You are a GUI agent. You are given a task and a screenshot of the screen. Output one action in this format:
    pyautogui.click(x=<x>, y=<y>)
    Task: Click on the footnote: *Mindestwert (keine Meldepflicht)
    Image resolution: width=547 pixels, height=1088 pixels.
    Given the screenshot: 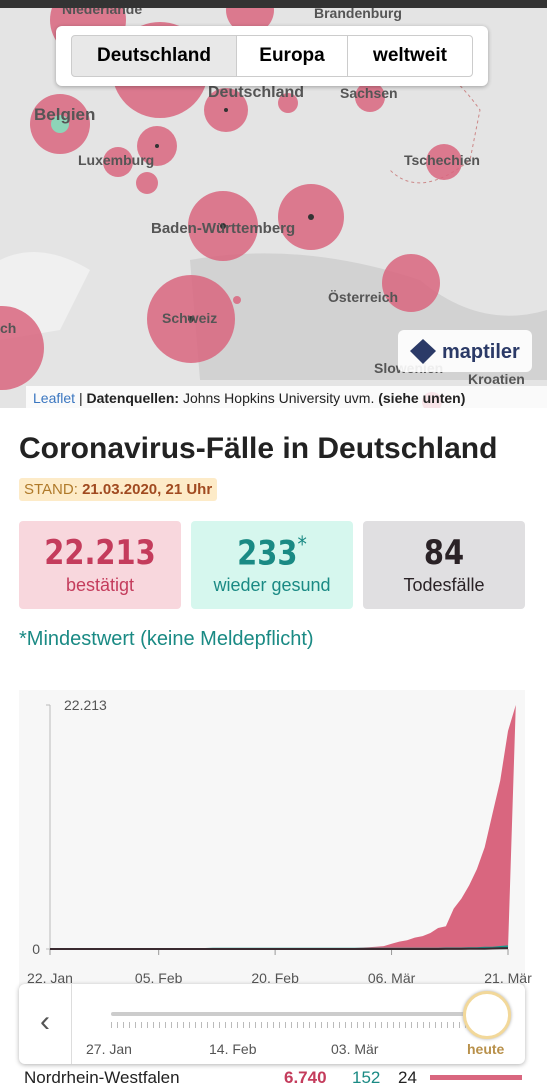 What is the action you would take?
    pyautogui.click(x=166, y=639)
    